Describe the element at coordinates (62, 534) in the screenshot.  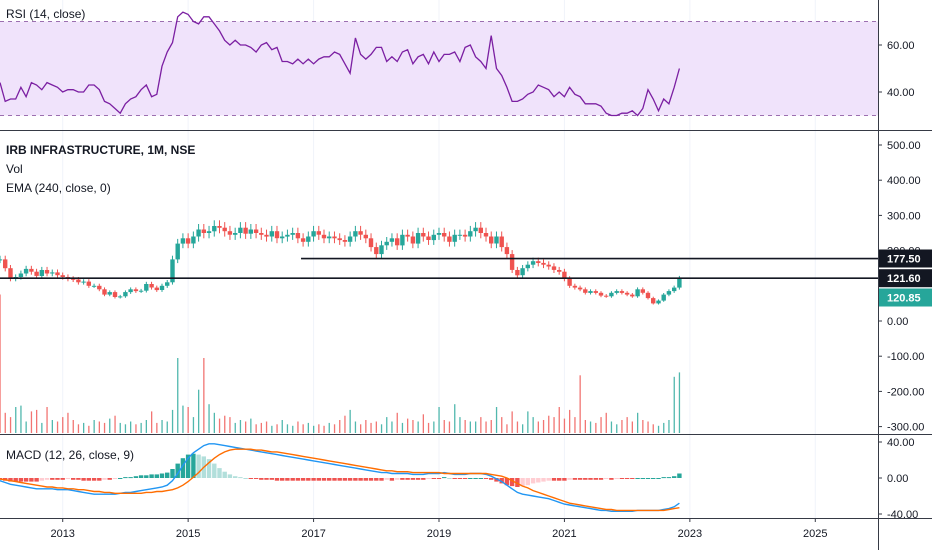
I see `time-axis-tick-label: 2013` at that location.